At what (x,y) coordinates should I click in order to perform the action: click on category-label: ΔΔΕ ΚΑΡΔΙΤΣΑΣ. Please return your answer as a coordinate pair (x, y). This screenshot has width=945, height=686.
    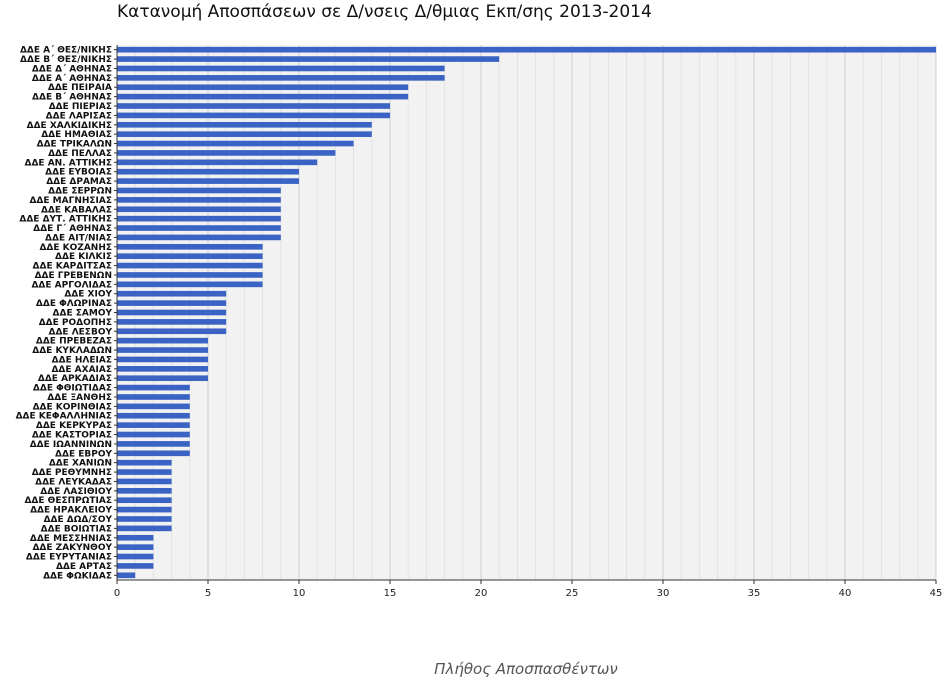
    Looking at the image, I should click on (72, 267).